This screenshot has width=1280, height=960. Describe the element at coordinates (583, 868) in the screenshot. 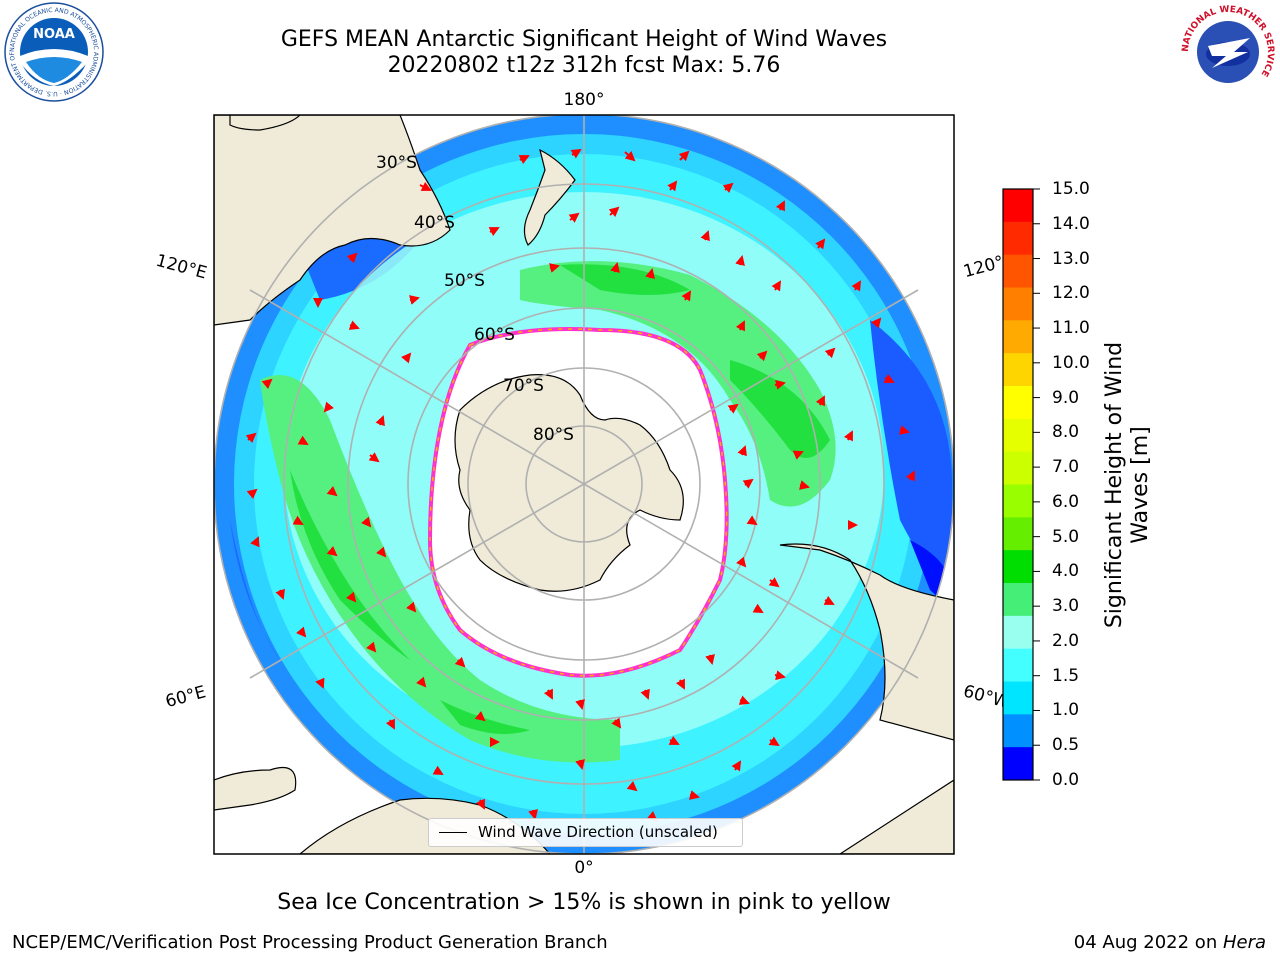

I see `lon-label-0: 0°` at that location.